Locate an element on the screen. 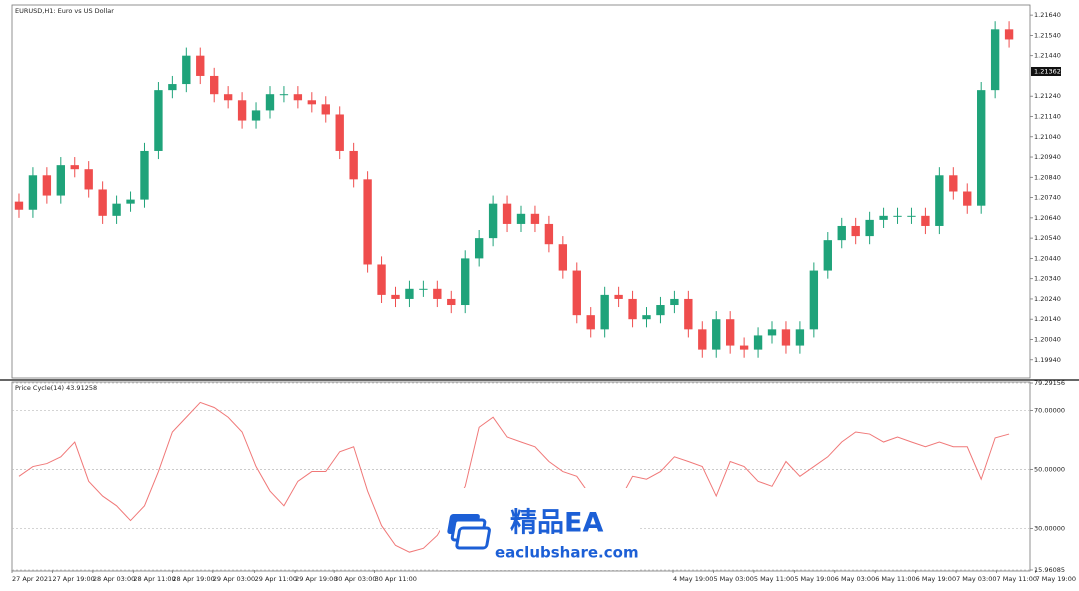 The width and height of the screenshot is (1079, 591). y-tick-label: 30.00000 is located at coordinates (1049, 529).